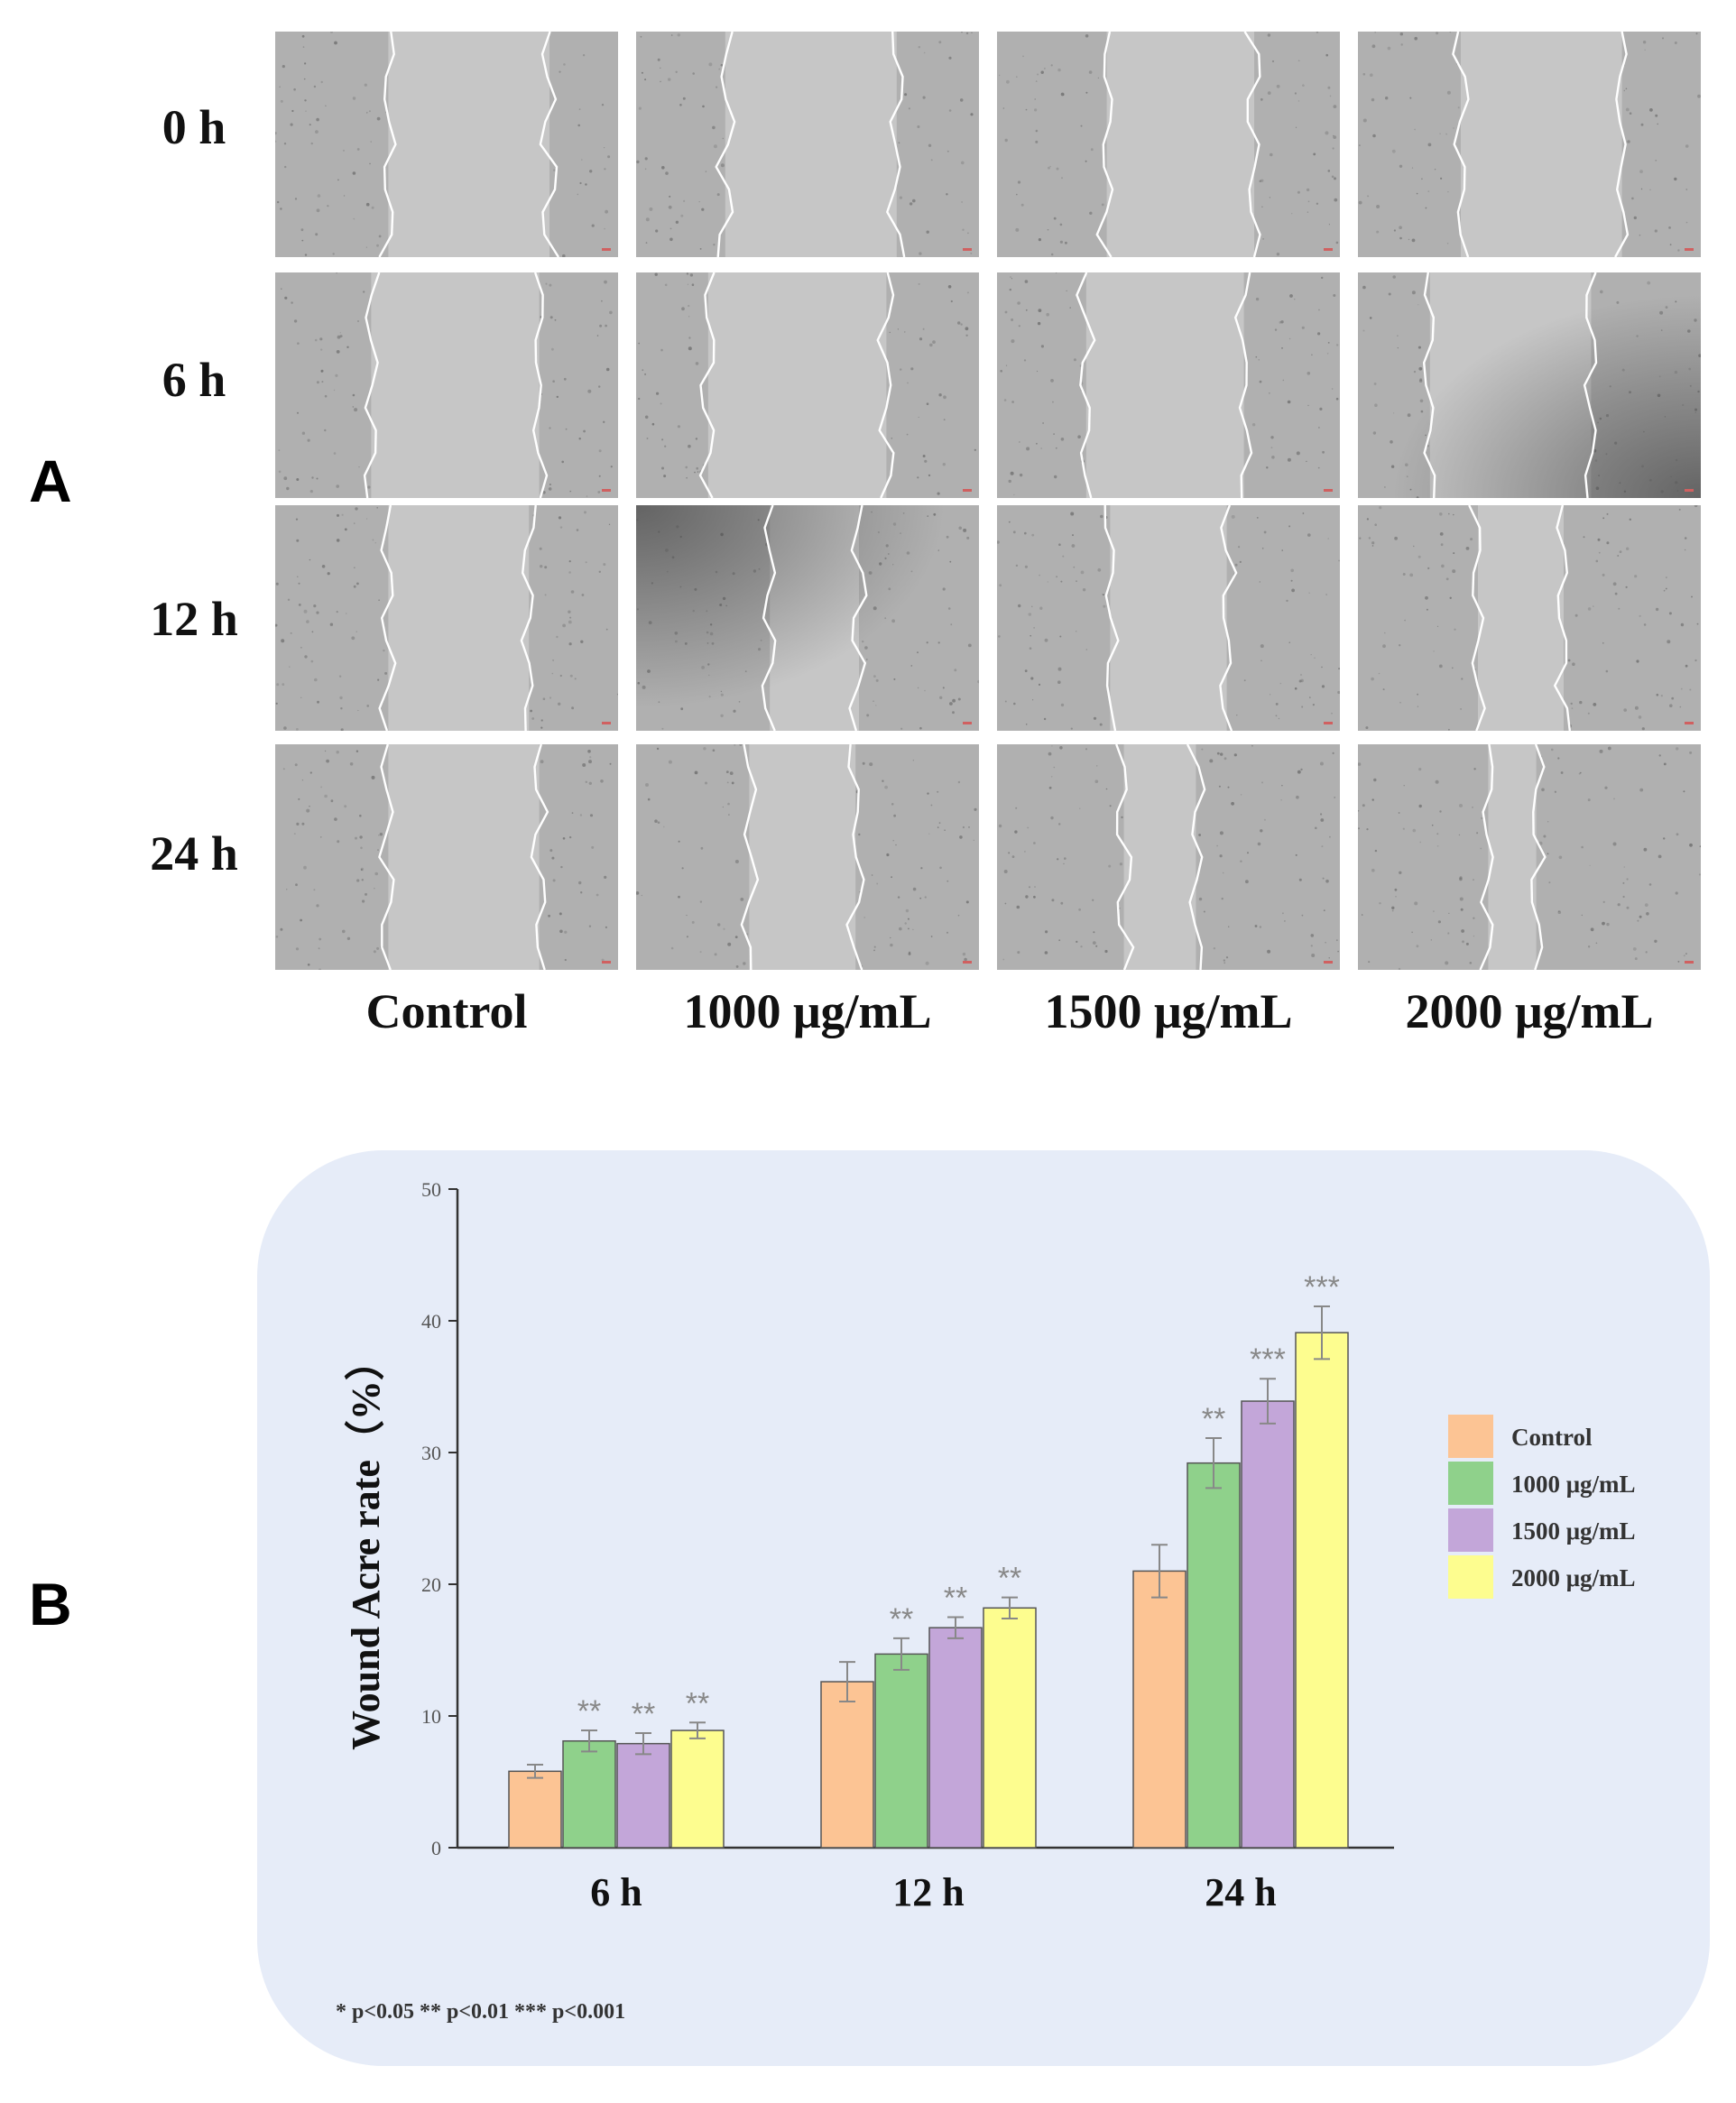  I want to click on panel-b-label: B, so click(51, 1604).